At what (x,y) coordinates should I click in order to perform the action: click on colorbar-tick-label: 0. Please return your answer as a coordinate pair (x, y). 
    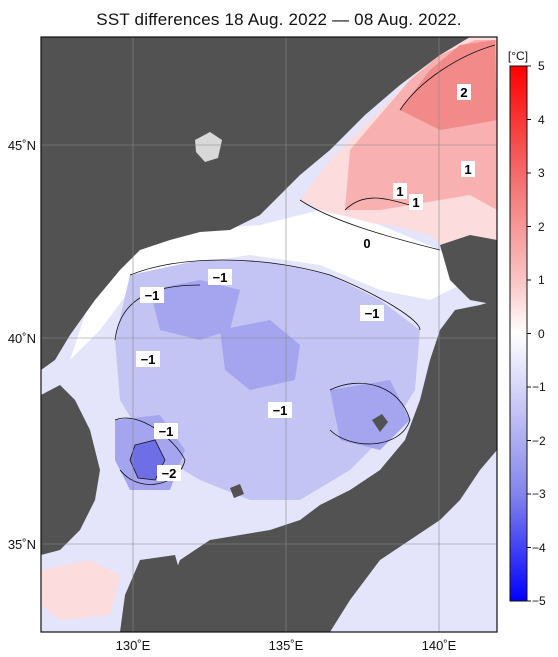
    Looking at the image, I should click on (541, 334).